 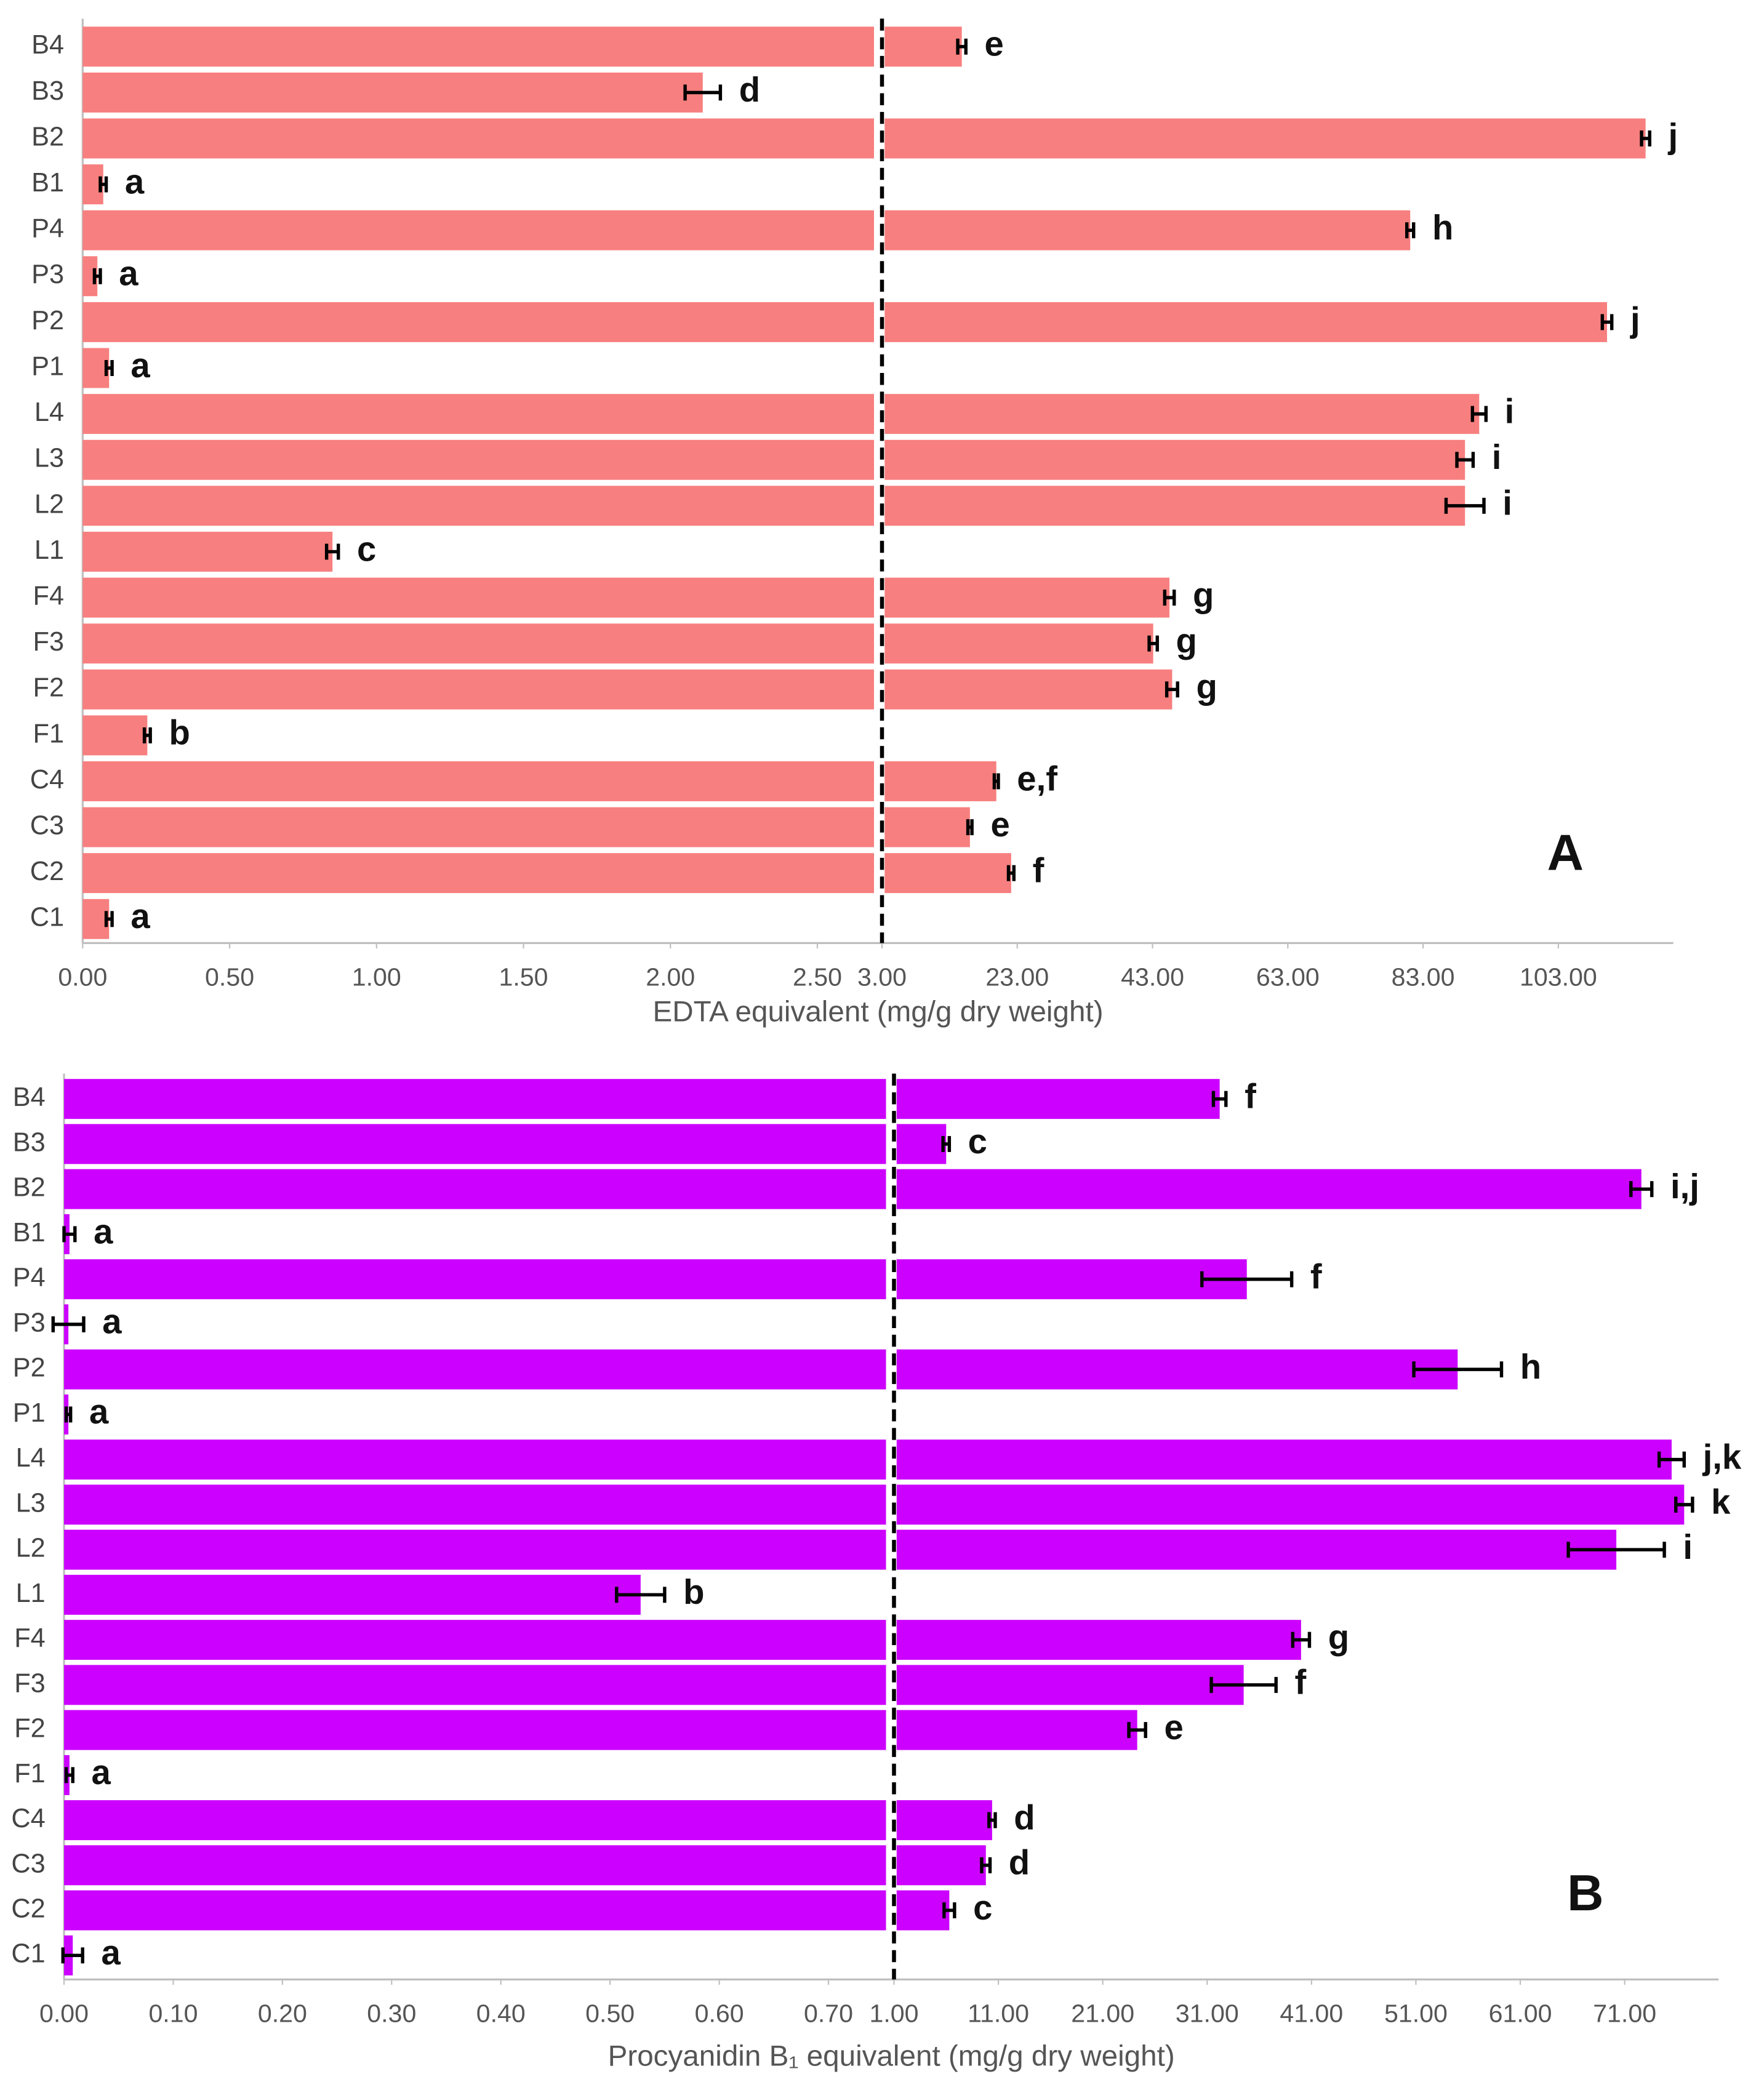 What do you see at coordinates (1721, 1502) in the screenshot?
I see `significance-letter: k` at bounding box center [1721, 1502].